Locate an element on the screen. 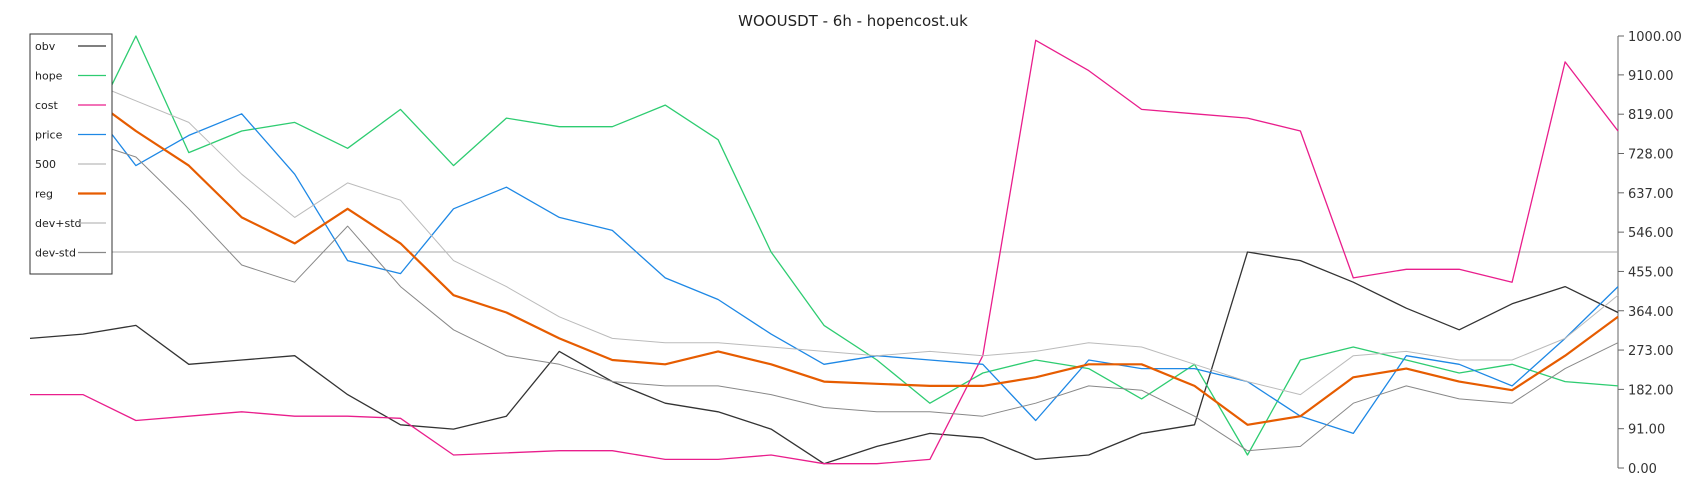 This screenshot has width=1700, height=500. legend-label-dev+std: dev+std is located at coordinates (58, 223).